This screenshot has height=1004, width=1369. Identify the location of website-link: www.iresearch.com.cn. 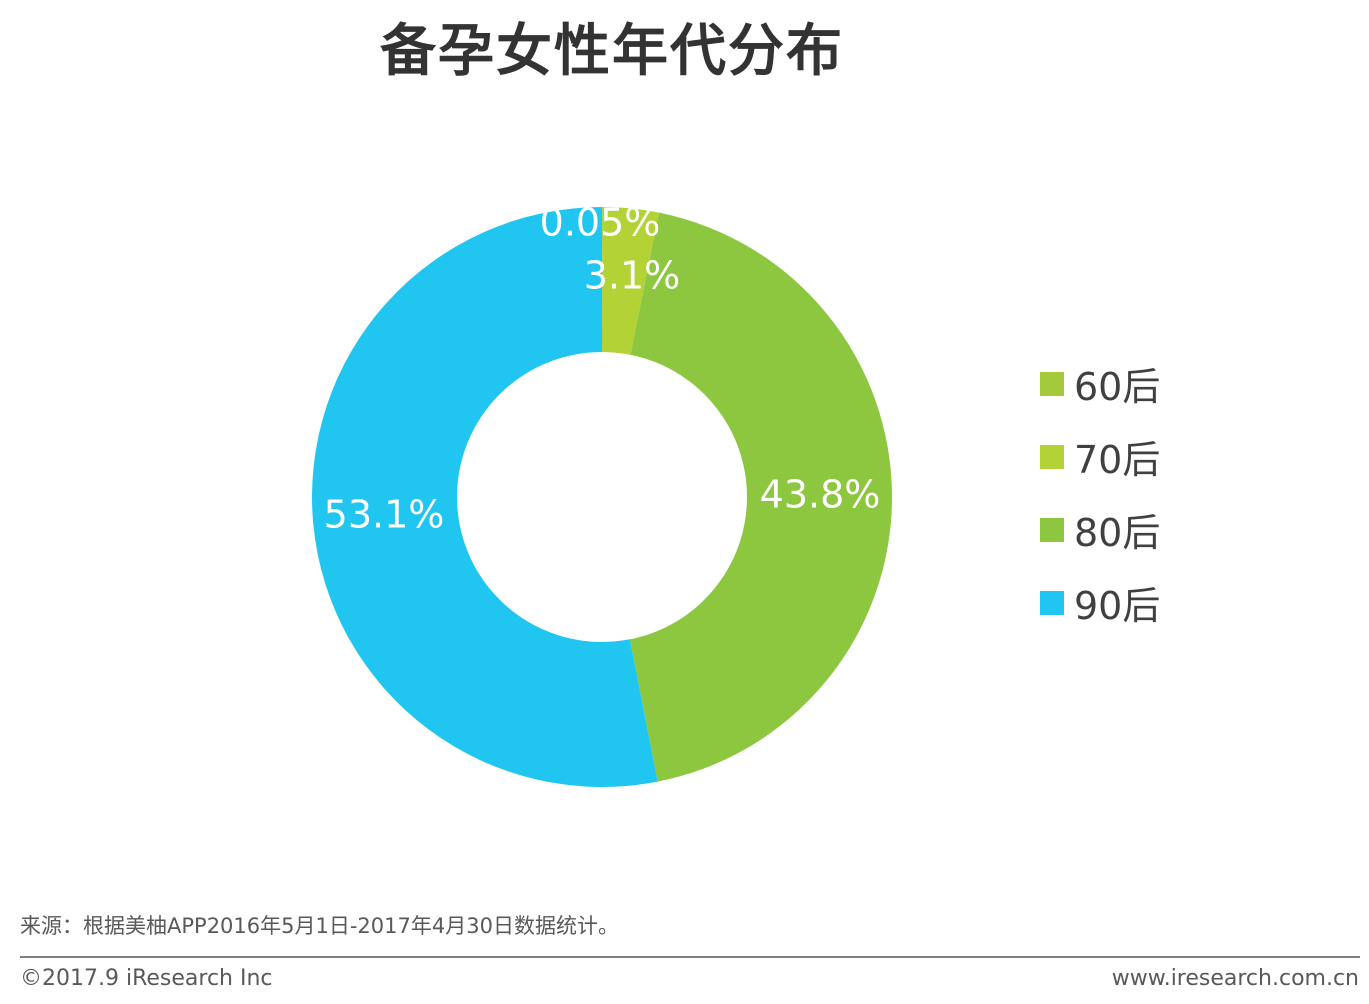
(1235, 978).